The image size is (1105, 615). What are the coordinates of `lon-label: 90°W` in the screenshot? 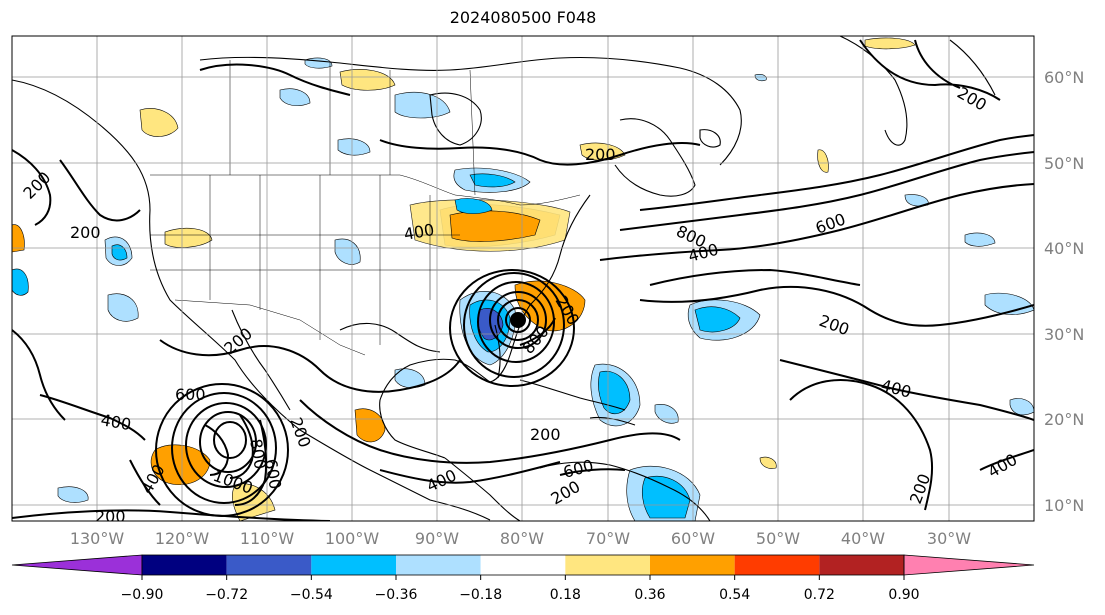 It's located at (437, 538).